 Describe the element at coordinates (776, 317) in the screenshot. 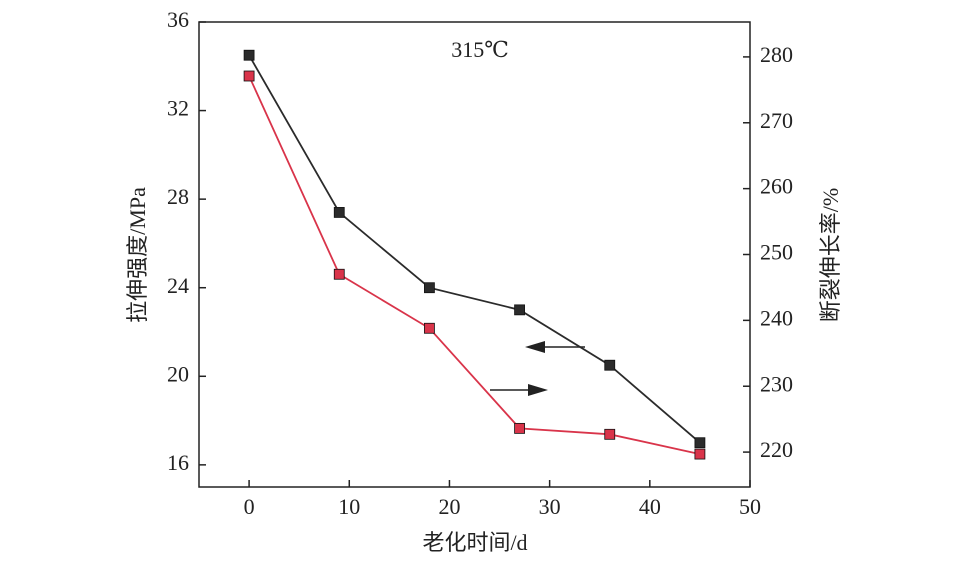

I see `y2-tick-label: 240` at that location.